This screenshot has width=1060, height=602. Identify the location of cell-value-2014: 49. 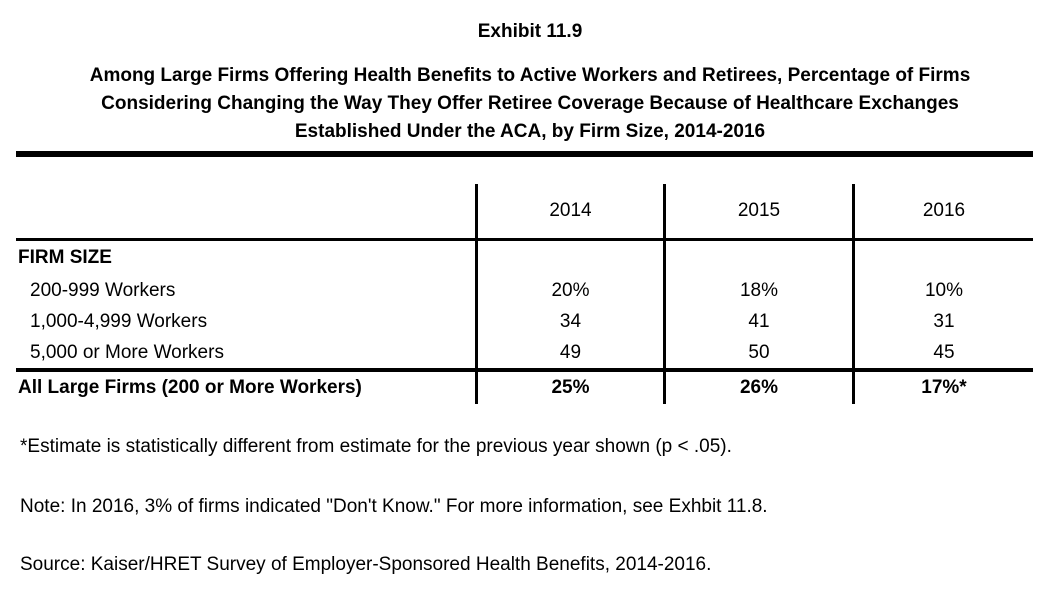
(569, 352).